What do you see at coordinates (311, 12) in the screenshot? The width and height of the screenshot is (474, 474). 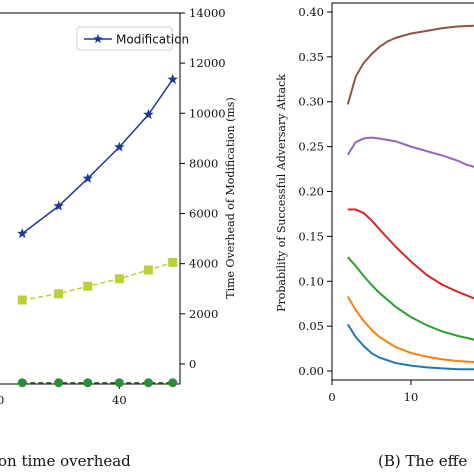 I see `y-tick-label: 0.40` at bounding box center [311, 12].